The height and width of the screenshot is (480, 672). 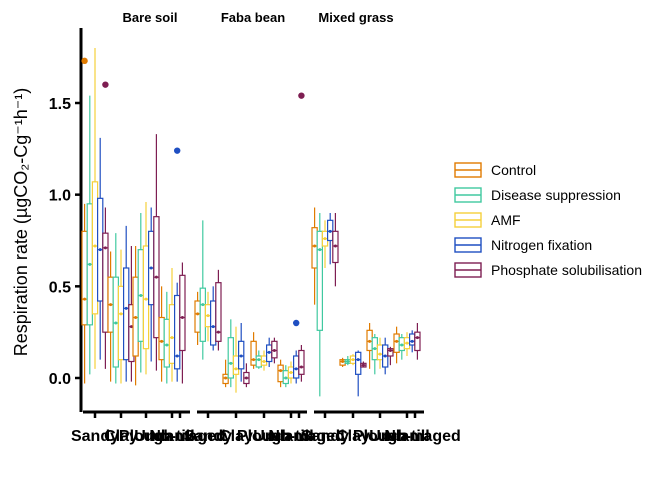 What do you see at coordinates (353, 360) in the screenshot?
I see `box-amf` at bounding box center [353, 360].